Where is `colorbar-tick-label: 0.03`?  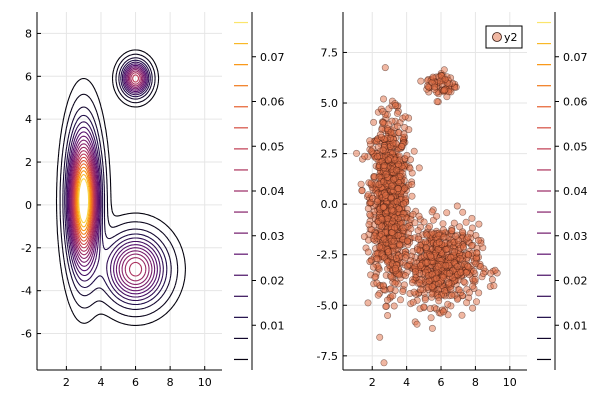
colorbar-tick-label: 0.03 is located at coordinates (272, 236).